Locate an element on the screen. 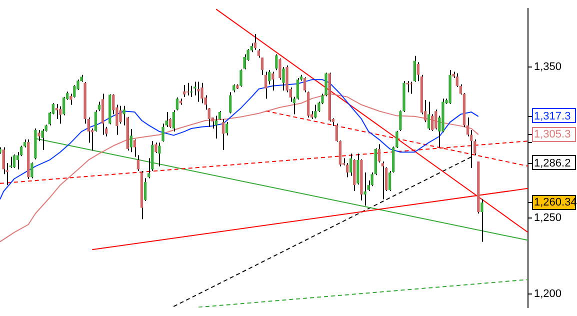 Image resolution: width=577 pixels, height=316 pixels. y-tick-label: 1,200 is located at coordinates (548, 294).